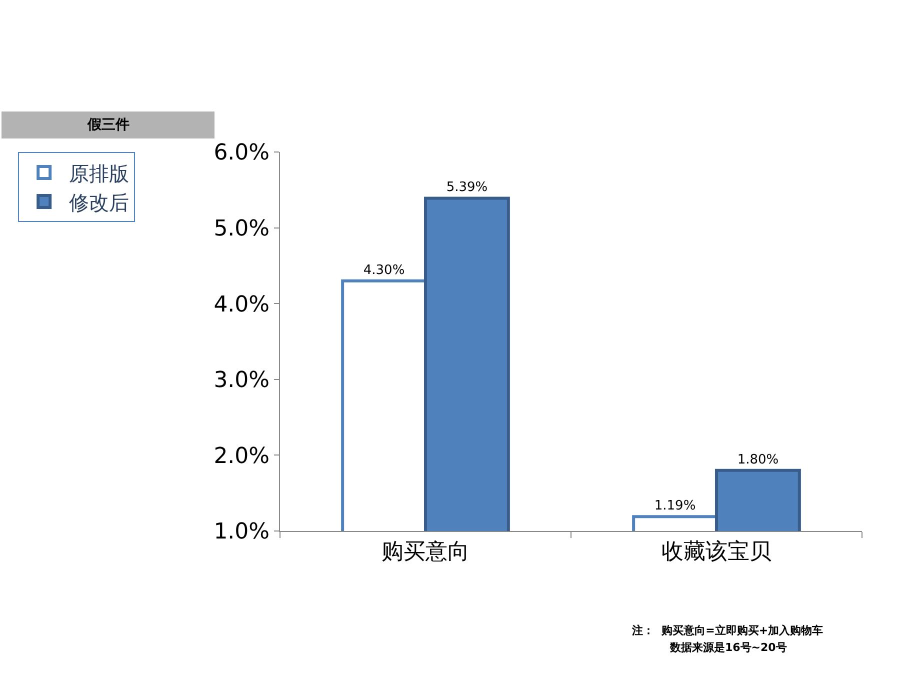  What do you see at coordinates (99, 173) in the screenshot?
I see `legend-label: 原排版` at bounding box center [99, 173].